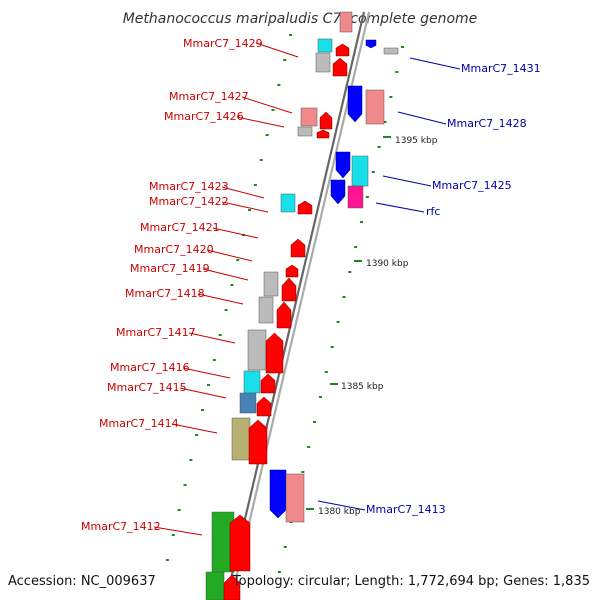 The width and height of the screenshot is (600, 600). What do you see at coordinates (121, 526) in the screenshot?
I see `gene-label-mmarc7-1412: MmarC7_1412` at bounding box center [121, 526].